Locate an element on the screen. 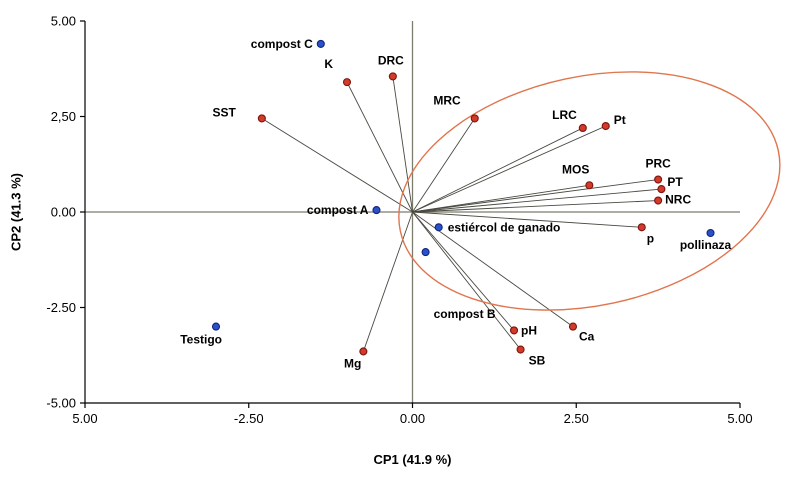  treatment-label: Testigo is located at coordinates (201, 340).